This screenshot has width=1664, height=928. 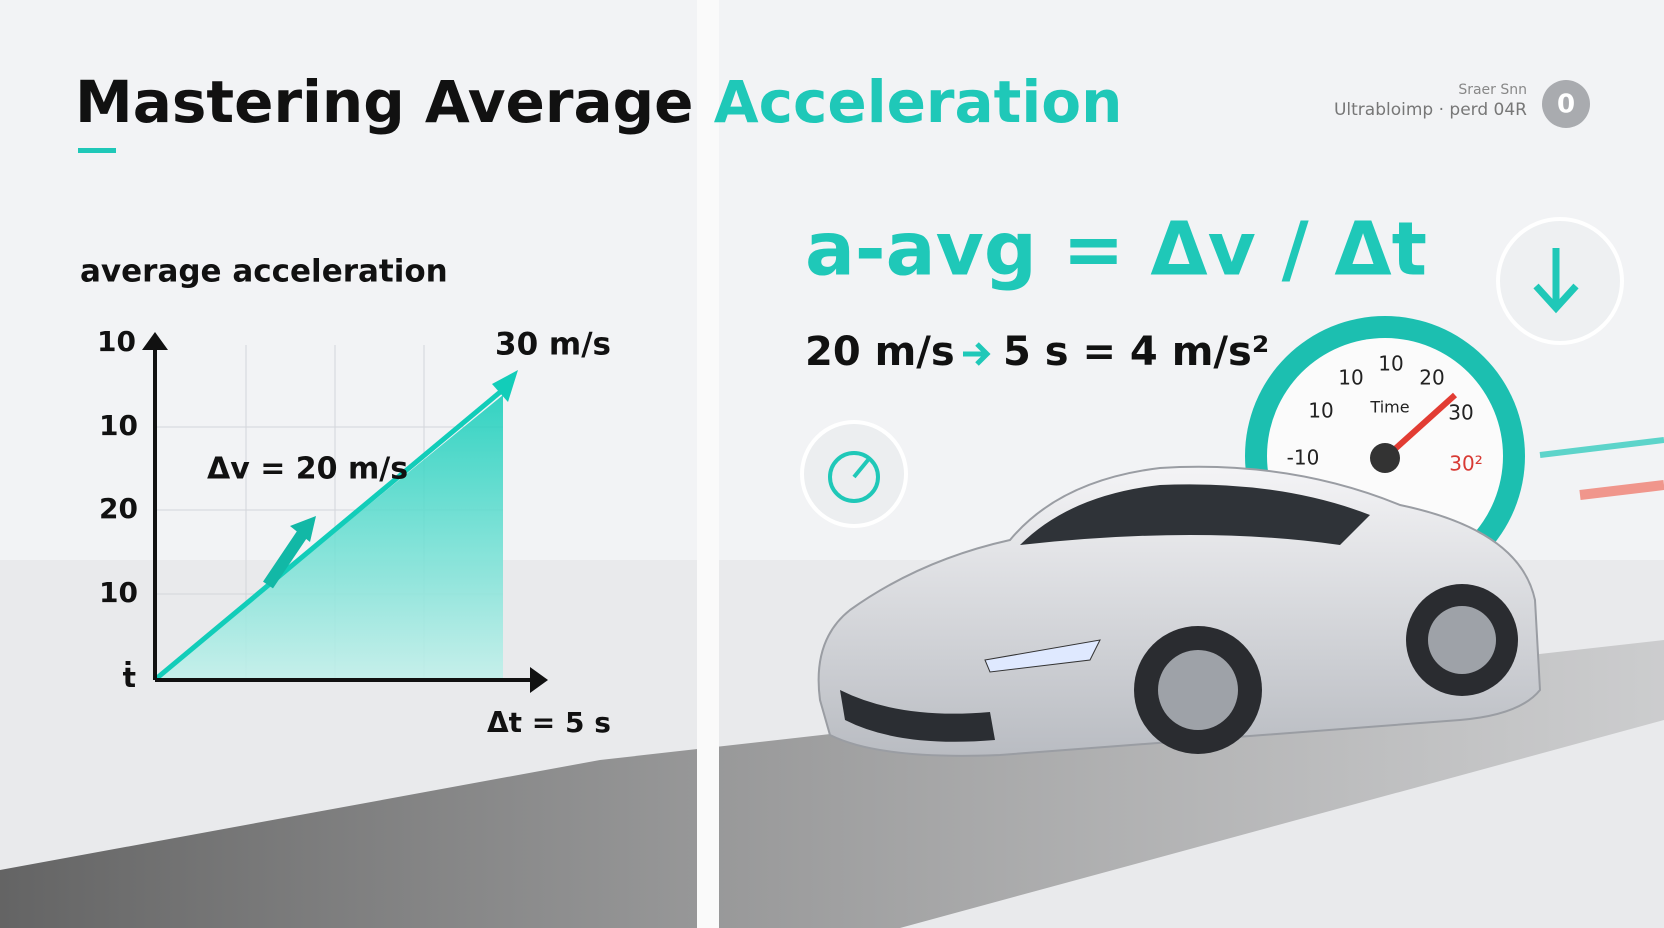 I want to click on slope-line, so click(x=331, y=533).